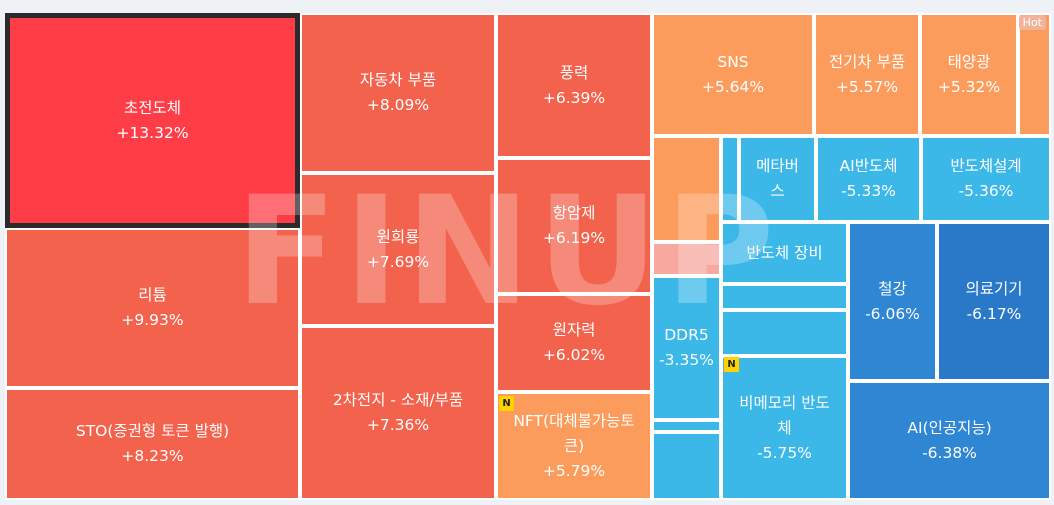 The height and width of the screenshot is (505, 1054). What do you see at coordinates (733, 61) in the screenshot?
I see `tile-label: SNS` at bounding box center [733, 61].